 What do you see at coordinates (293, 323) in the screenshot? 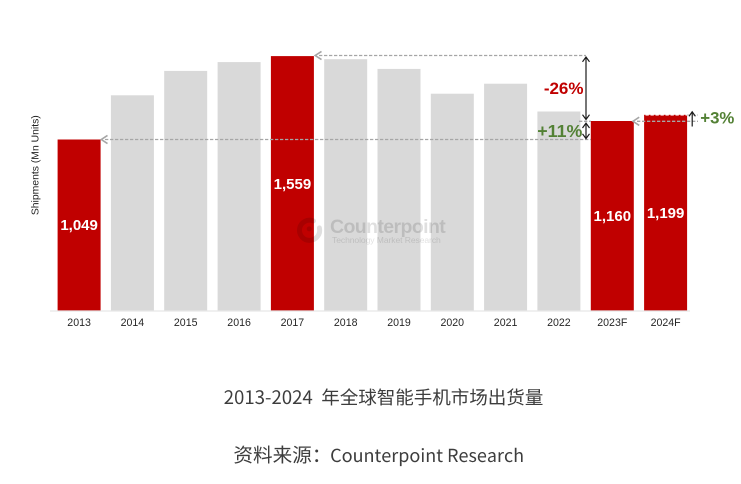
I see `svg-text: 2017` at bounding box center [293, 323].